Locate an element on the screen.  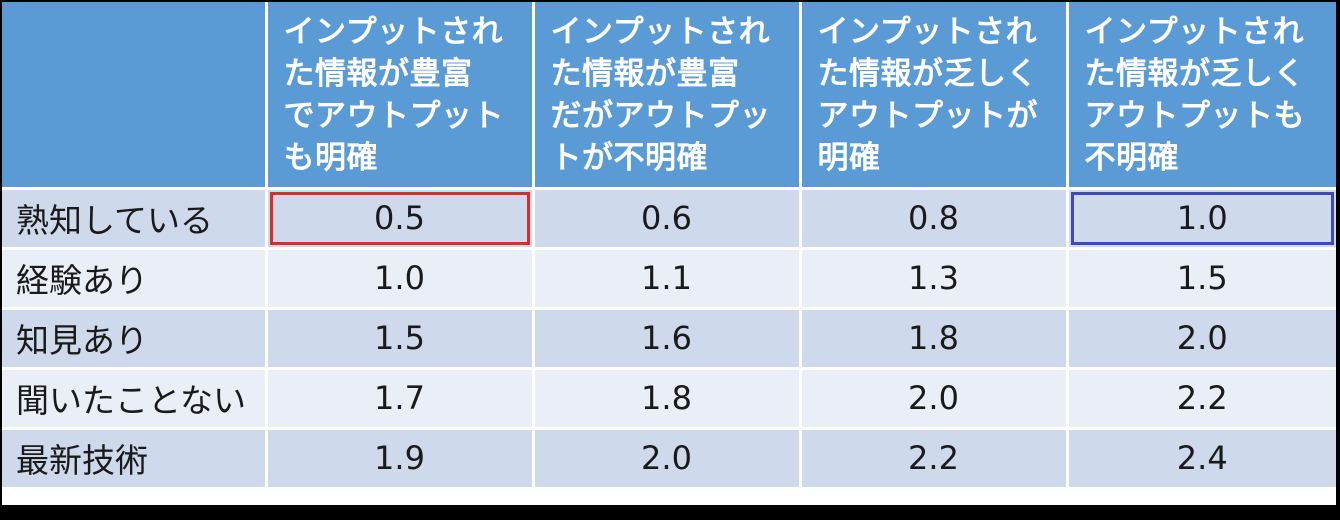
table-row: 最新技術 1.9 2.0 2.2 2.4 is located at coordinates (669, 459).